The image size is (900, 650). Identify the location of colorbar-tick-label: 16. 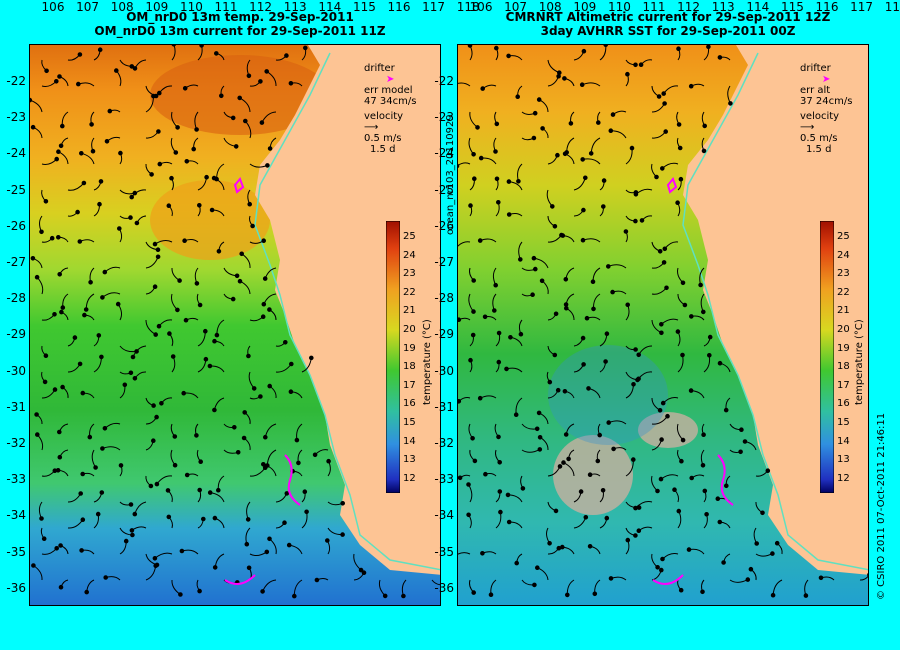
(843, 404).